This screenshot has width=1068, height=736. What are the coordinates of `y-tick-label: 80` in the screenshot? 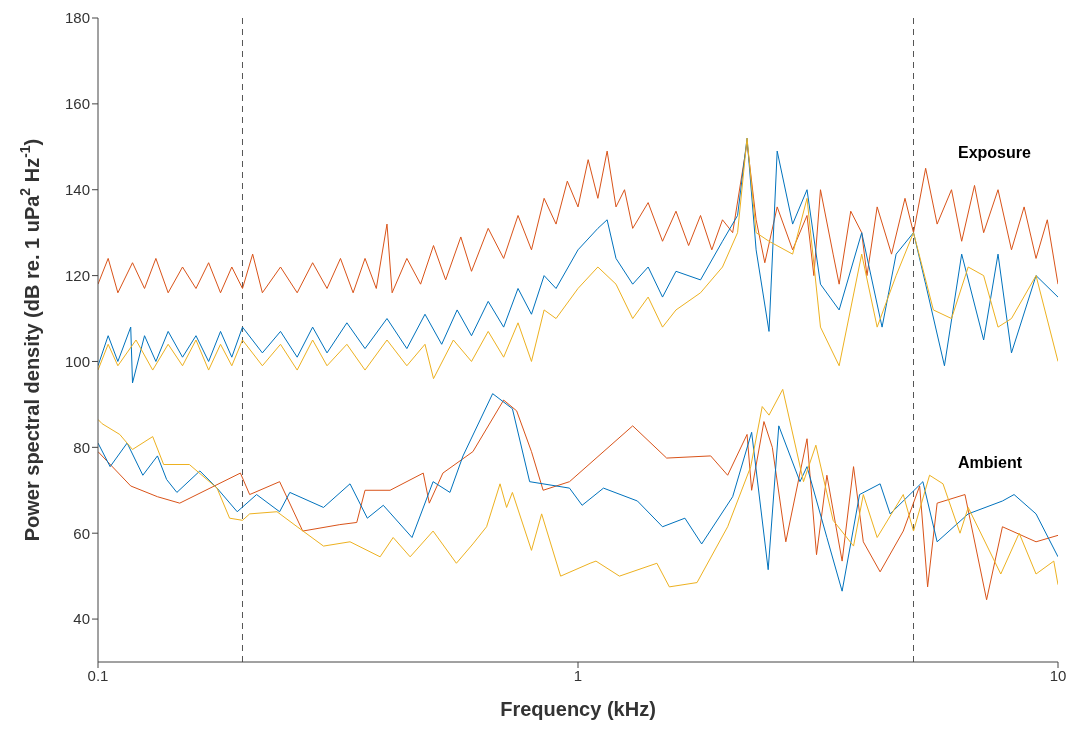 It's located at (81, 447).